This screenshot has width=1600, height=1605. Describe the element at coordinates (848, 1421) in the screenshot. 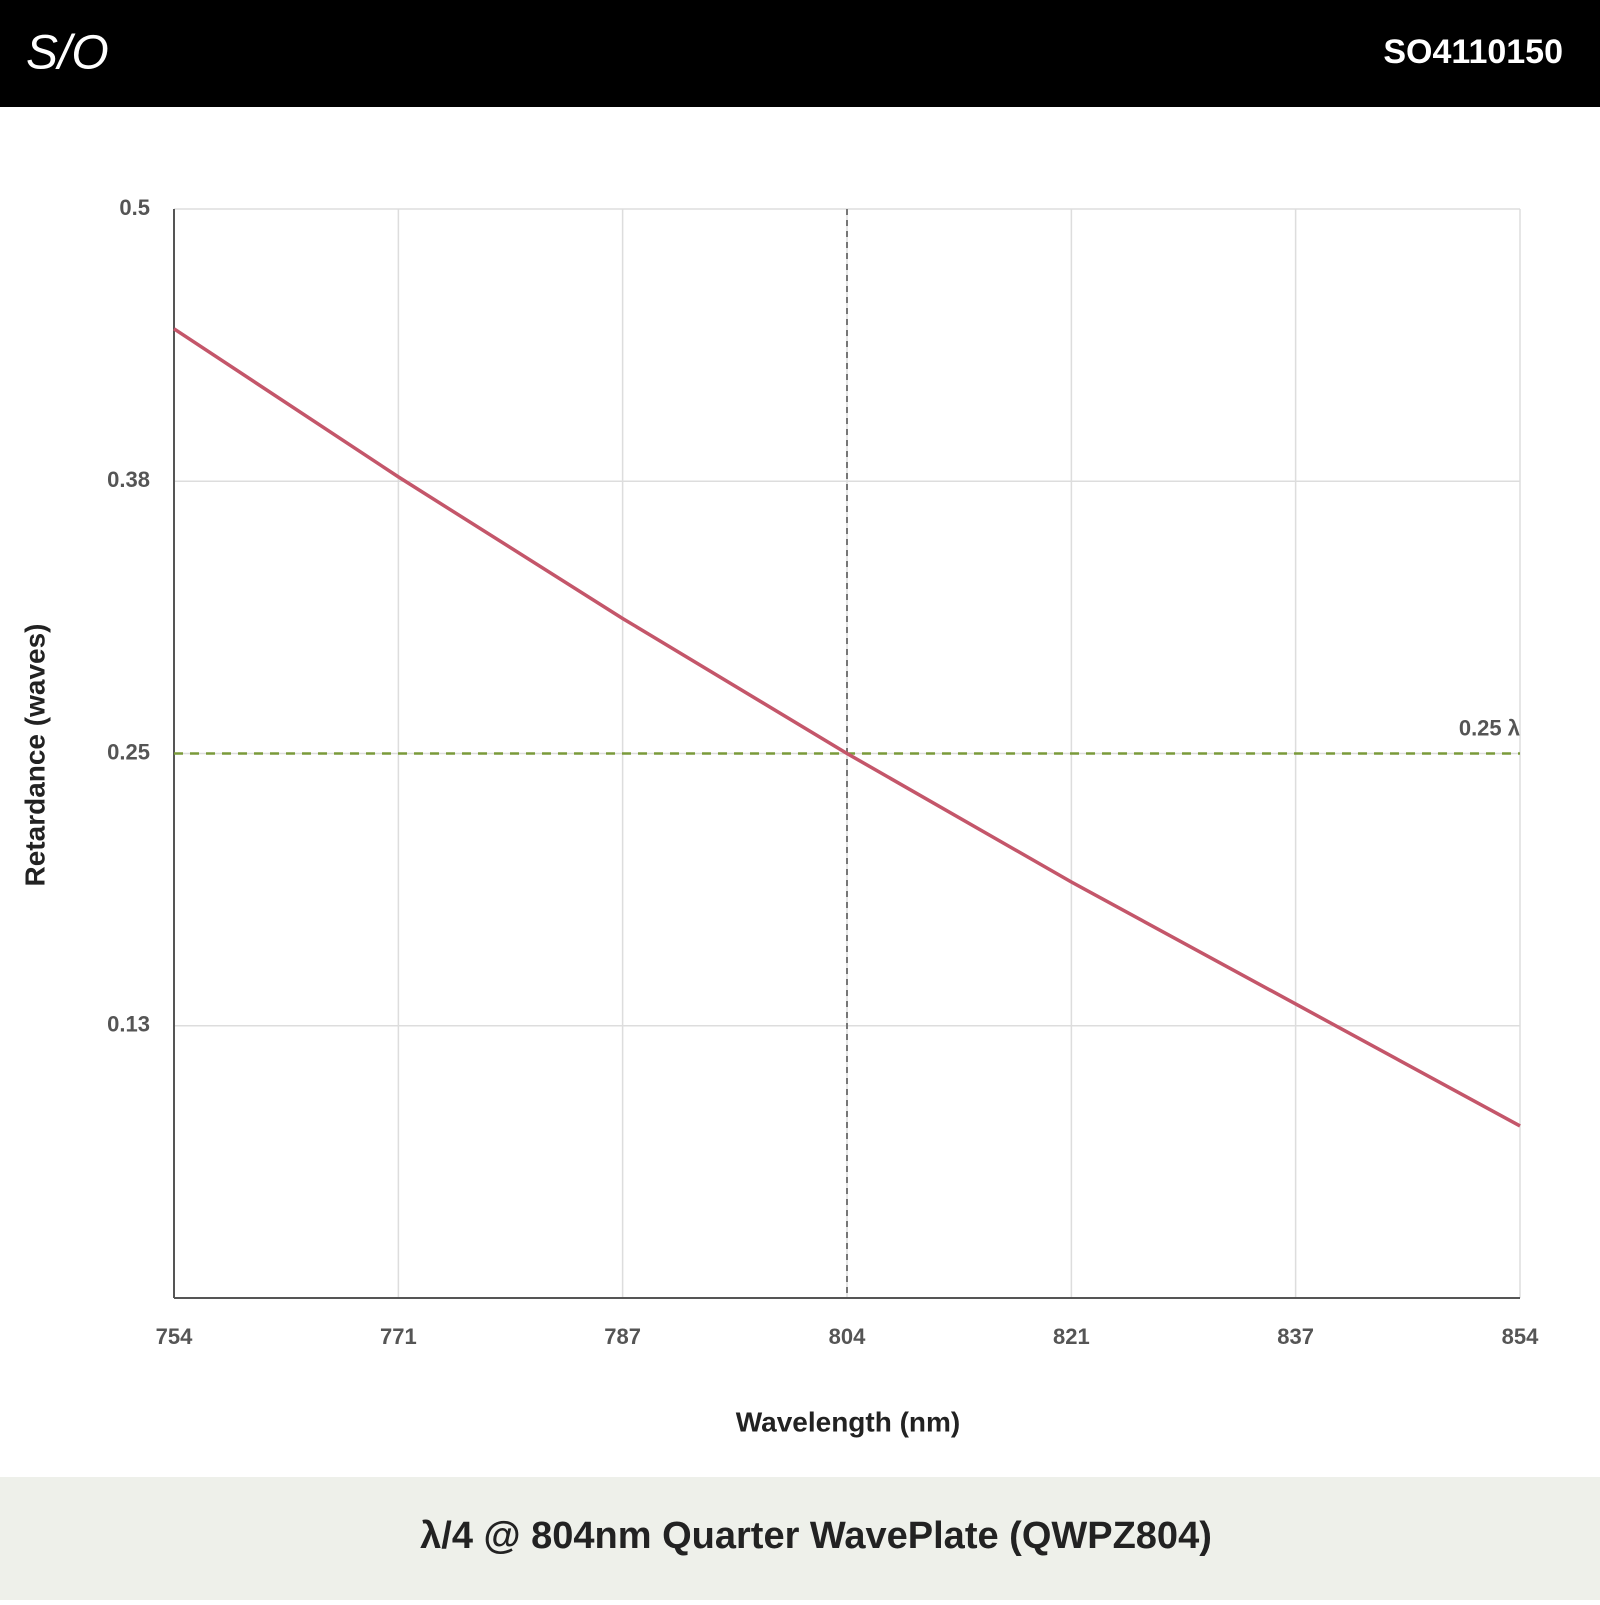

I see `x-axis-title: Wavelength (nm)` at that location.